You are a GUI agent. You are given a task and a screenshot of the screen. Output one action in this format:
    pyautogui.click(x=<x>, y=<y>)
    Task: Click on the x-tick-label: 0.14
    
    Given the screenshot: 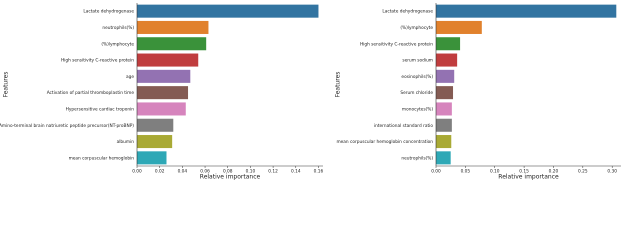 What is the action you would take?
    pyautogui.click(x=296, y=172)
    